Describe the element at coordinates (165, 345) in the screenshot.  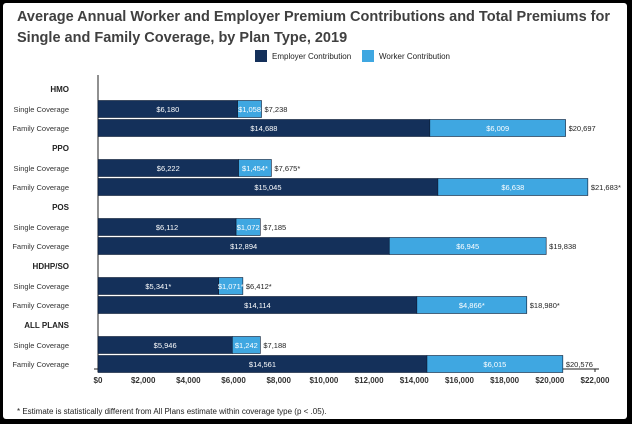
I see `data-label-employer: $5,946` at that location.